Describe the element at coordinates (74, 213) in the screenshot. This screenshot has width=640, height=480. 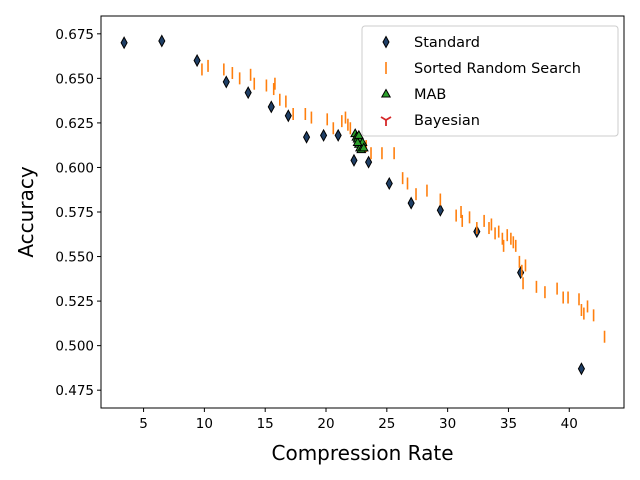
I see `y-tick-label: 0.575` at that location.